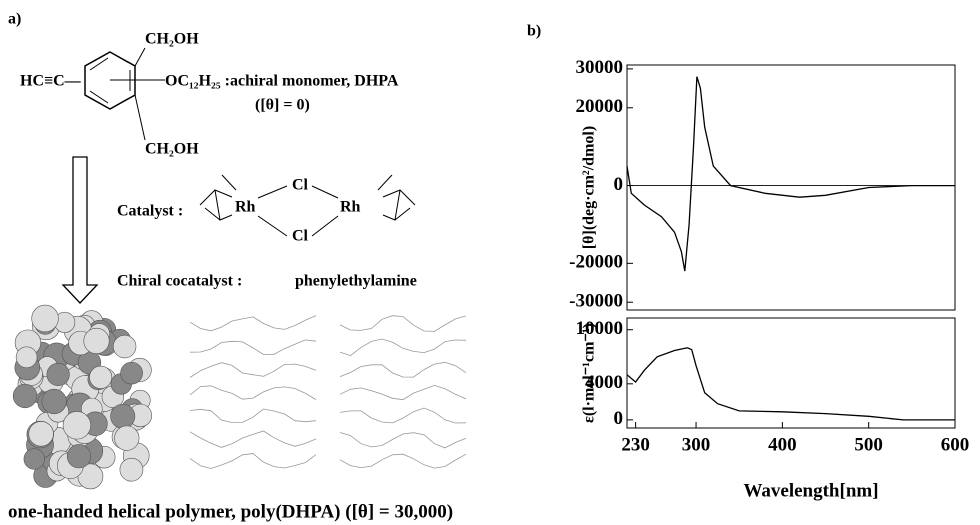 This screenshot has height=525, width=980. Describe the element at coordinates (596, 262) in the screenshot. I see `y-tick-label: -20000` at that location.